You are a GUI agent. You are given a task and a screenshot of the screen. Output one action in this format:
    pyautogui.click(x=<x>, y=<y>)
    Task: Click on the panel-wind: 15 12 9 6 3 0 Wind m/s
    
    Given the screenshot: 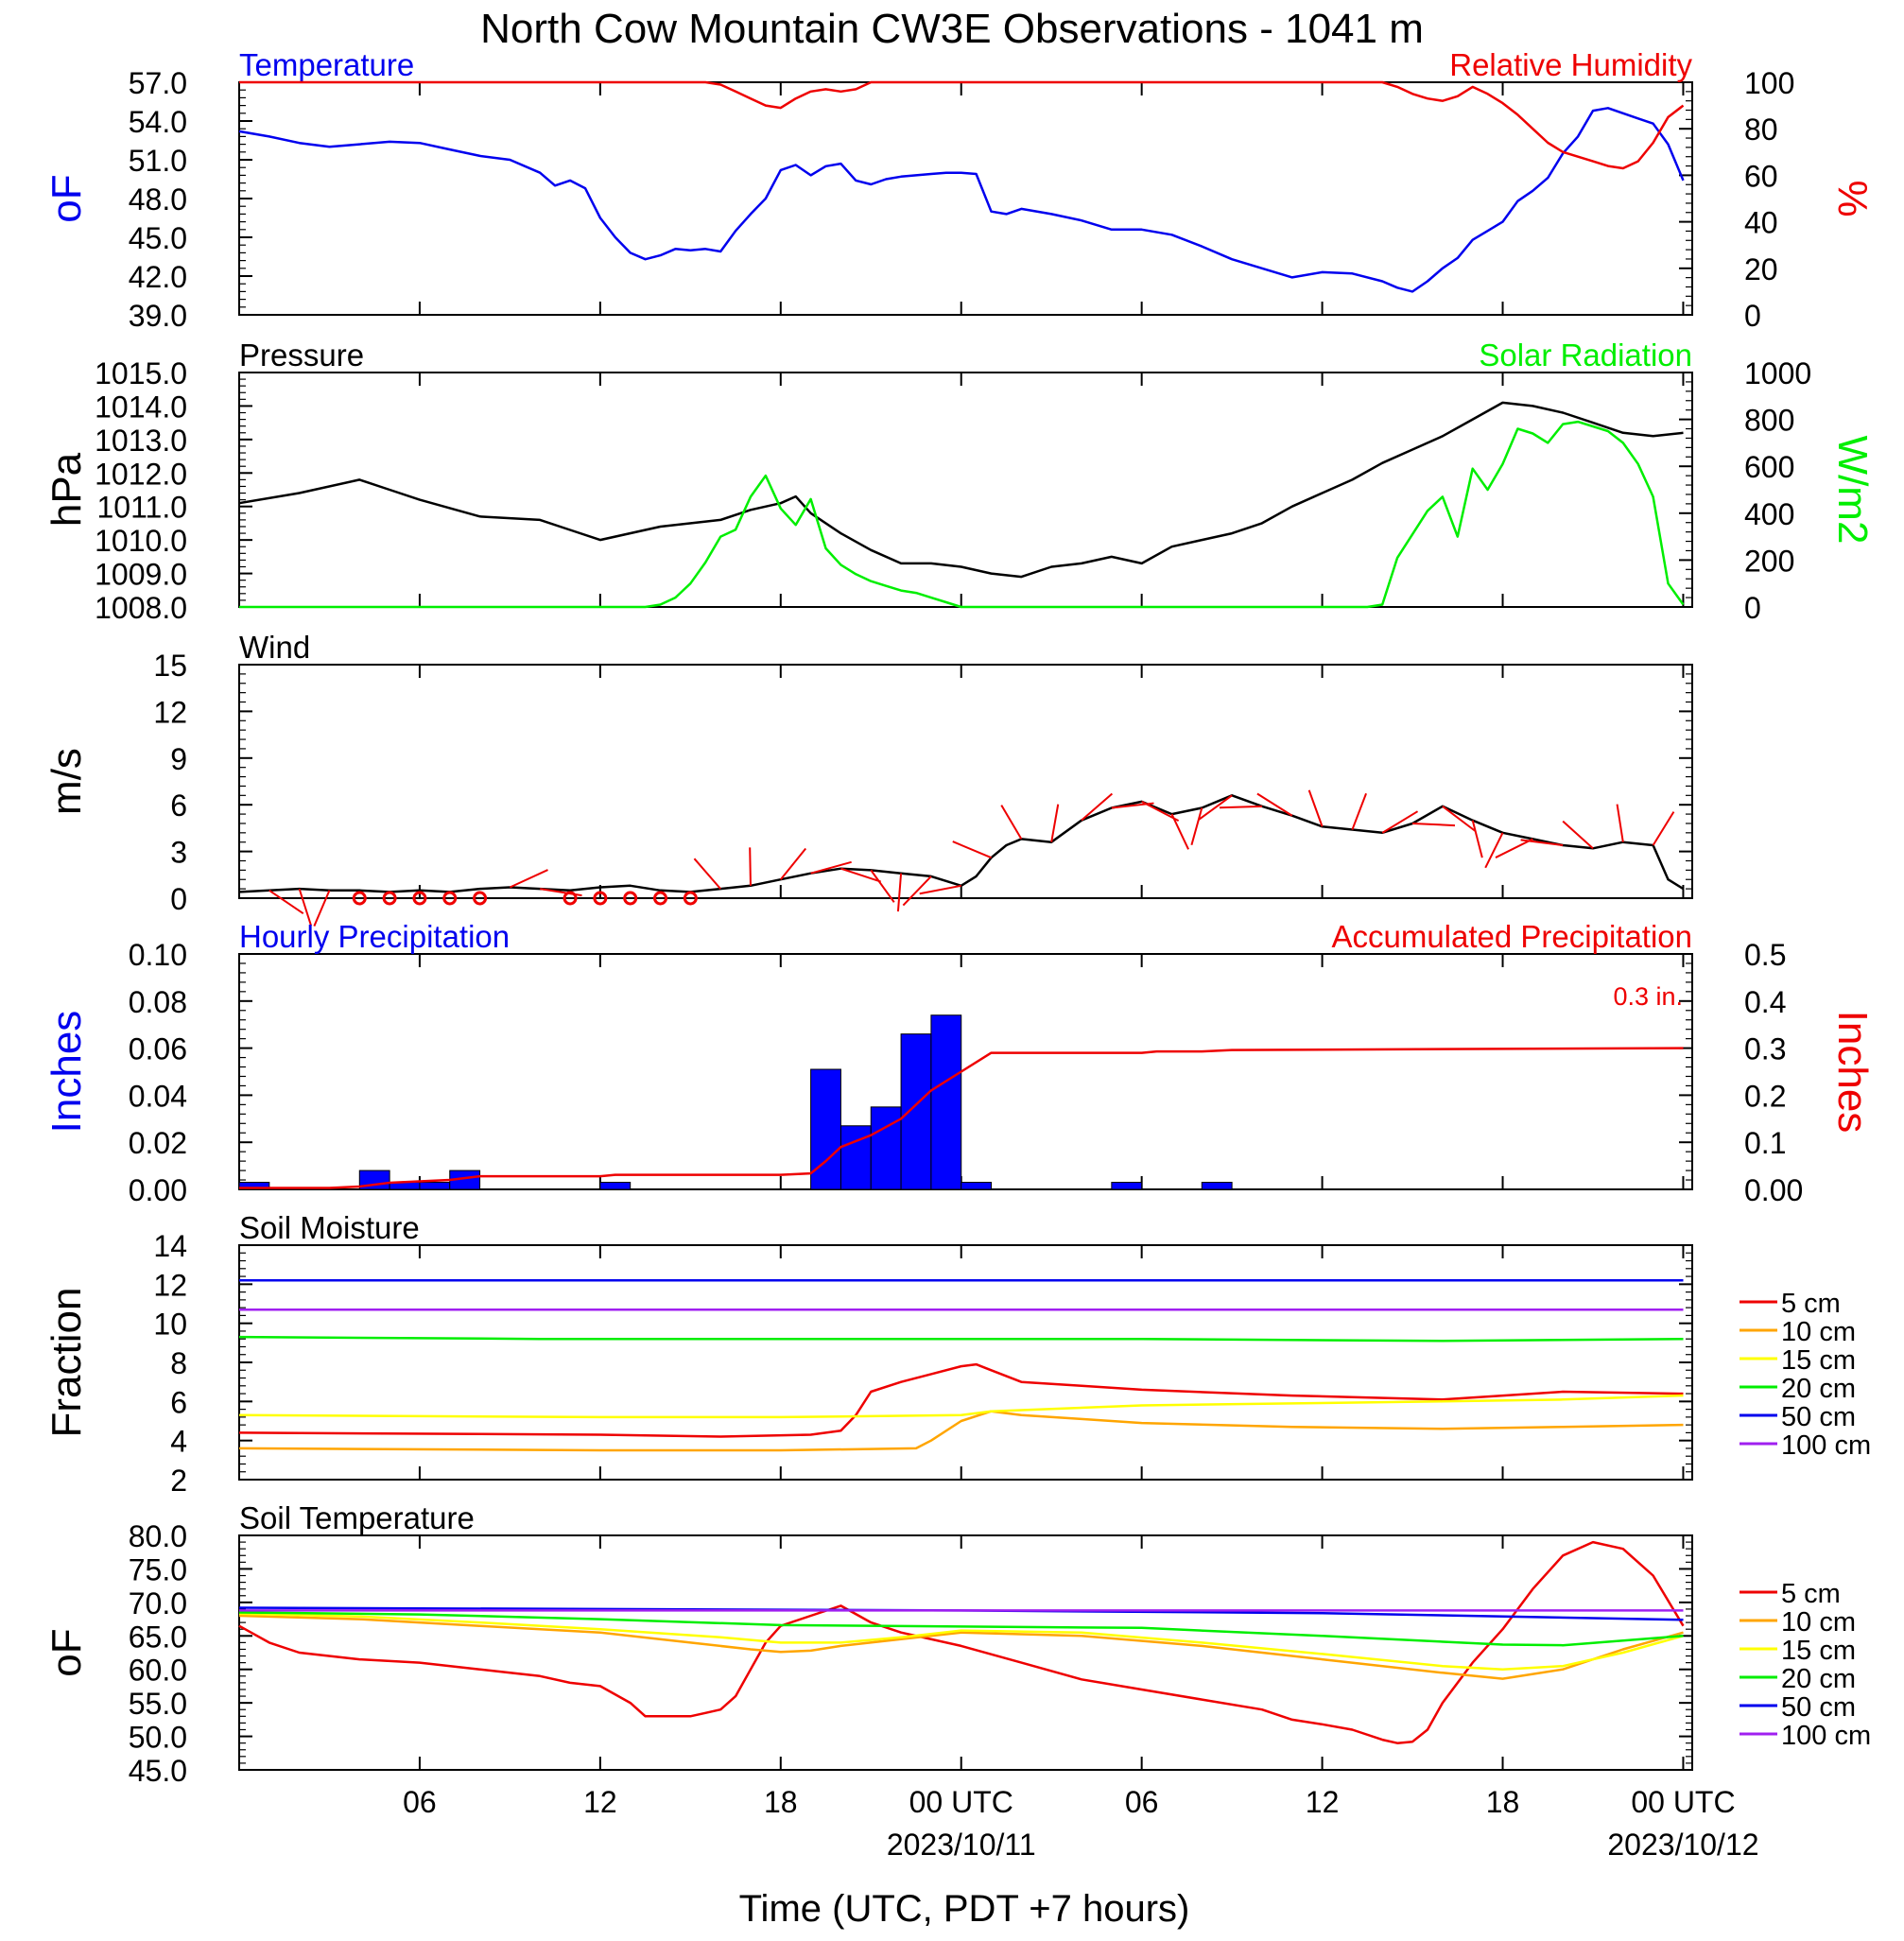 What is the action you would take?
    pyautogui.click(x=868, y=779)
    